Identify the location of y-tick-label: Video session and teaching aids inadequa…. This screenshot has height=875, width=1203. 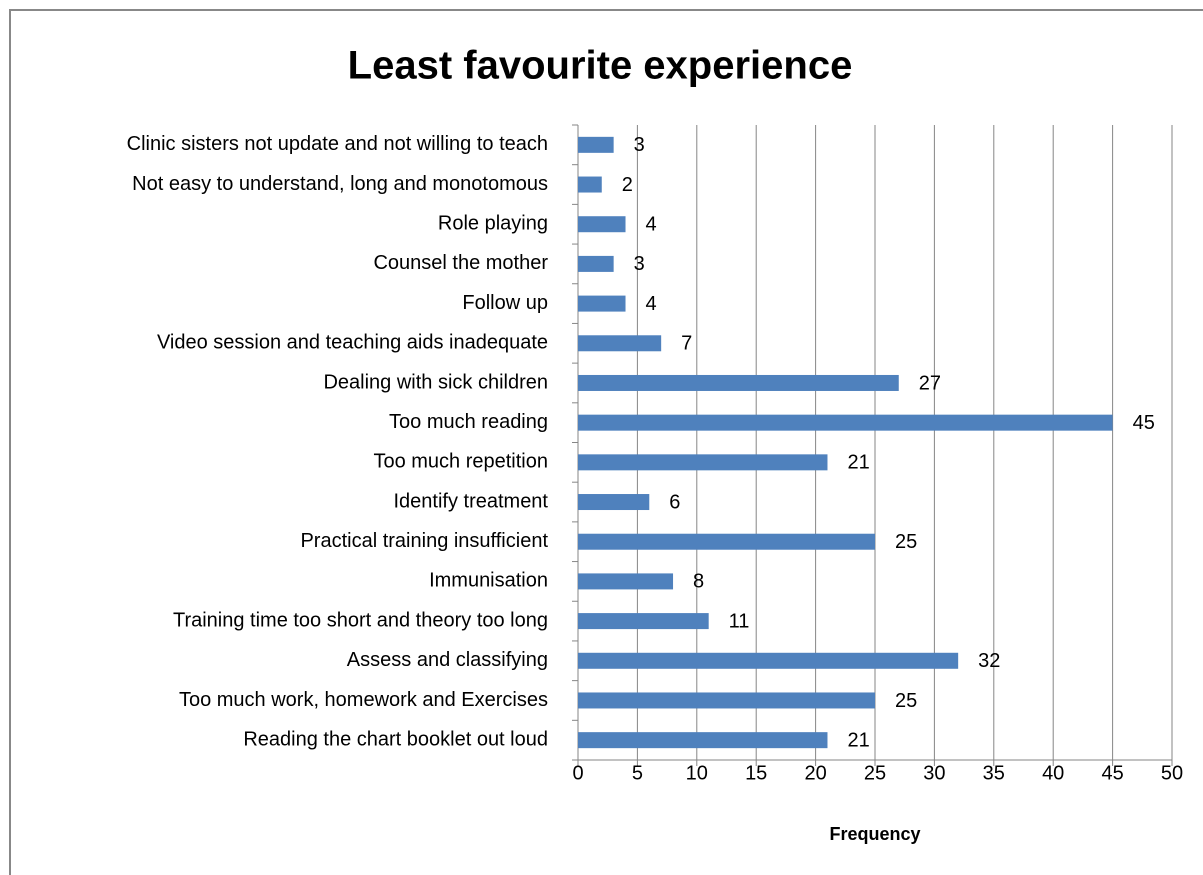
(352, 343).